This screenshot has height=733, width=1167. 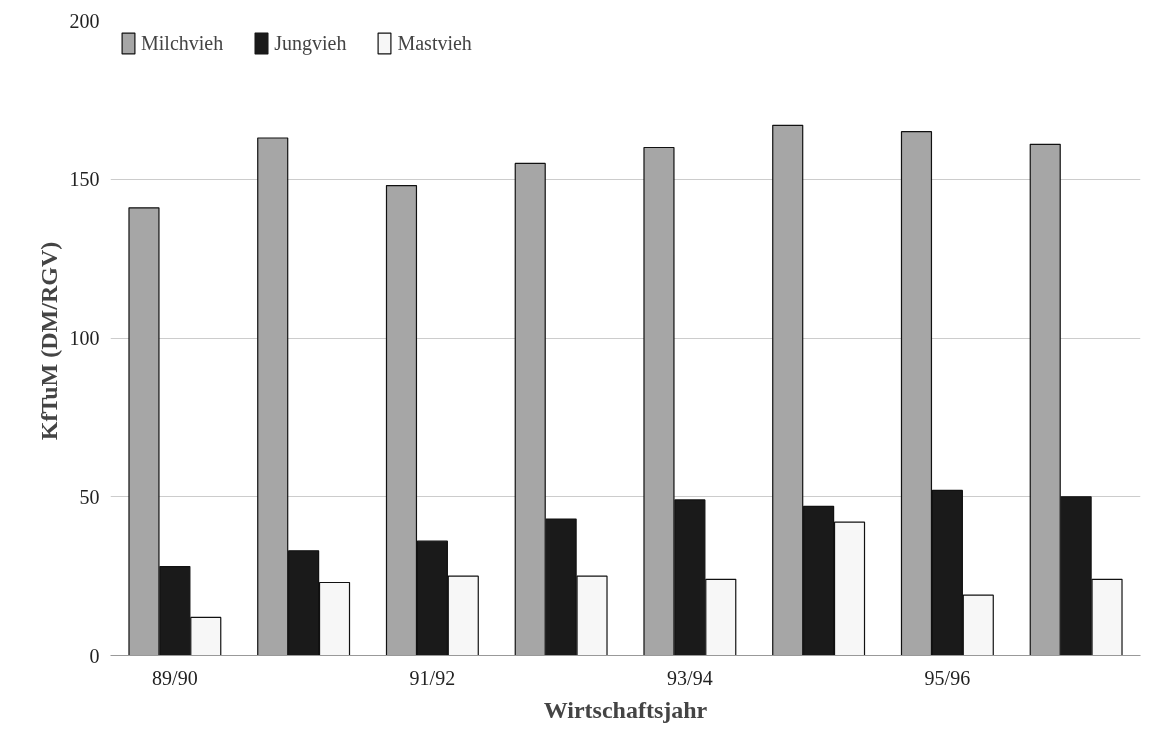 I want to click on x-axis-title: Wirtschaftsjahr, so click(x=625, y=709).